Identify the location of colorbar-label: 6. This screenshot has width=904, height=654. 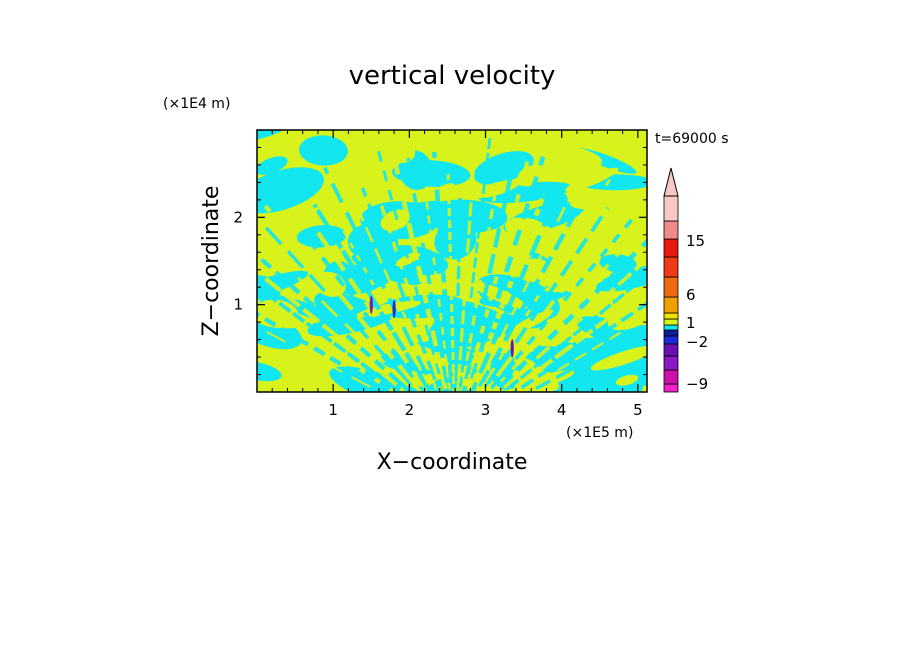
(691, 295).